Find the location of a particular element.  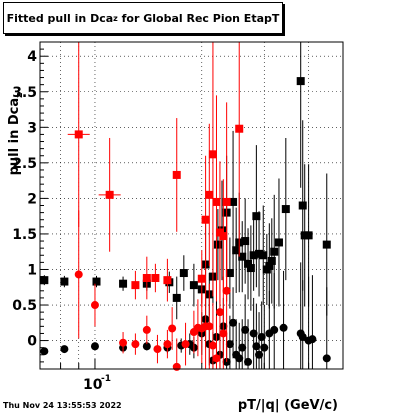

x-axis-label: pT/|q| (GeV/c) is located at coordinates (288, 405).